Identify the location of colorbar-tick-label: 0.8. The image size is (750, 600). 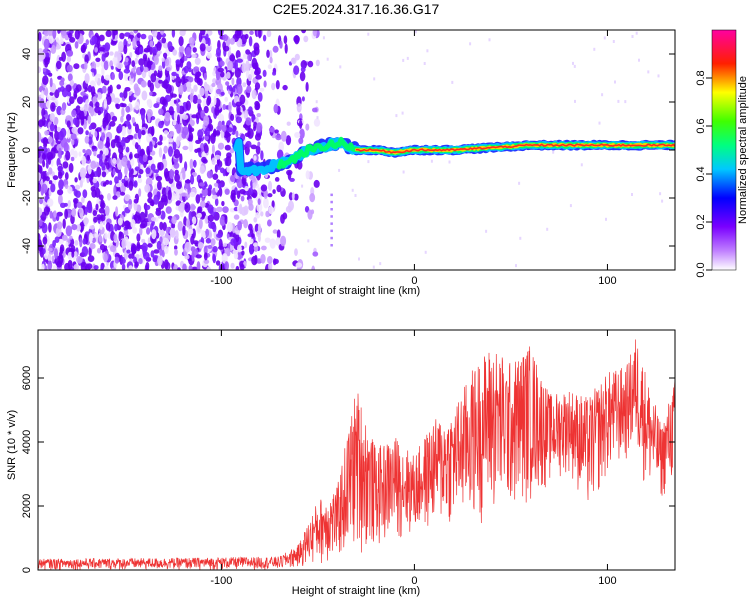
(701, 77).